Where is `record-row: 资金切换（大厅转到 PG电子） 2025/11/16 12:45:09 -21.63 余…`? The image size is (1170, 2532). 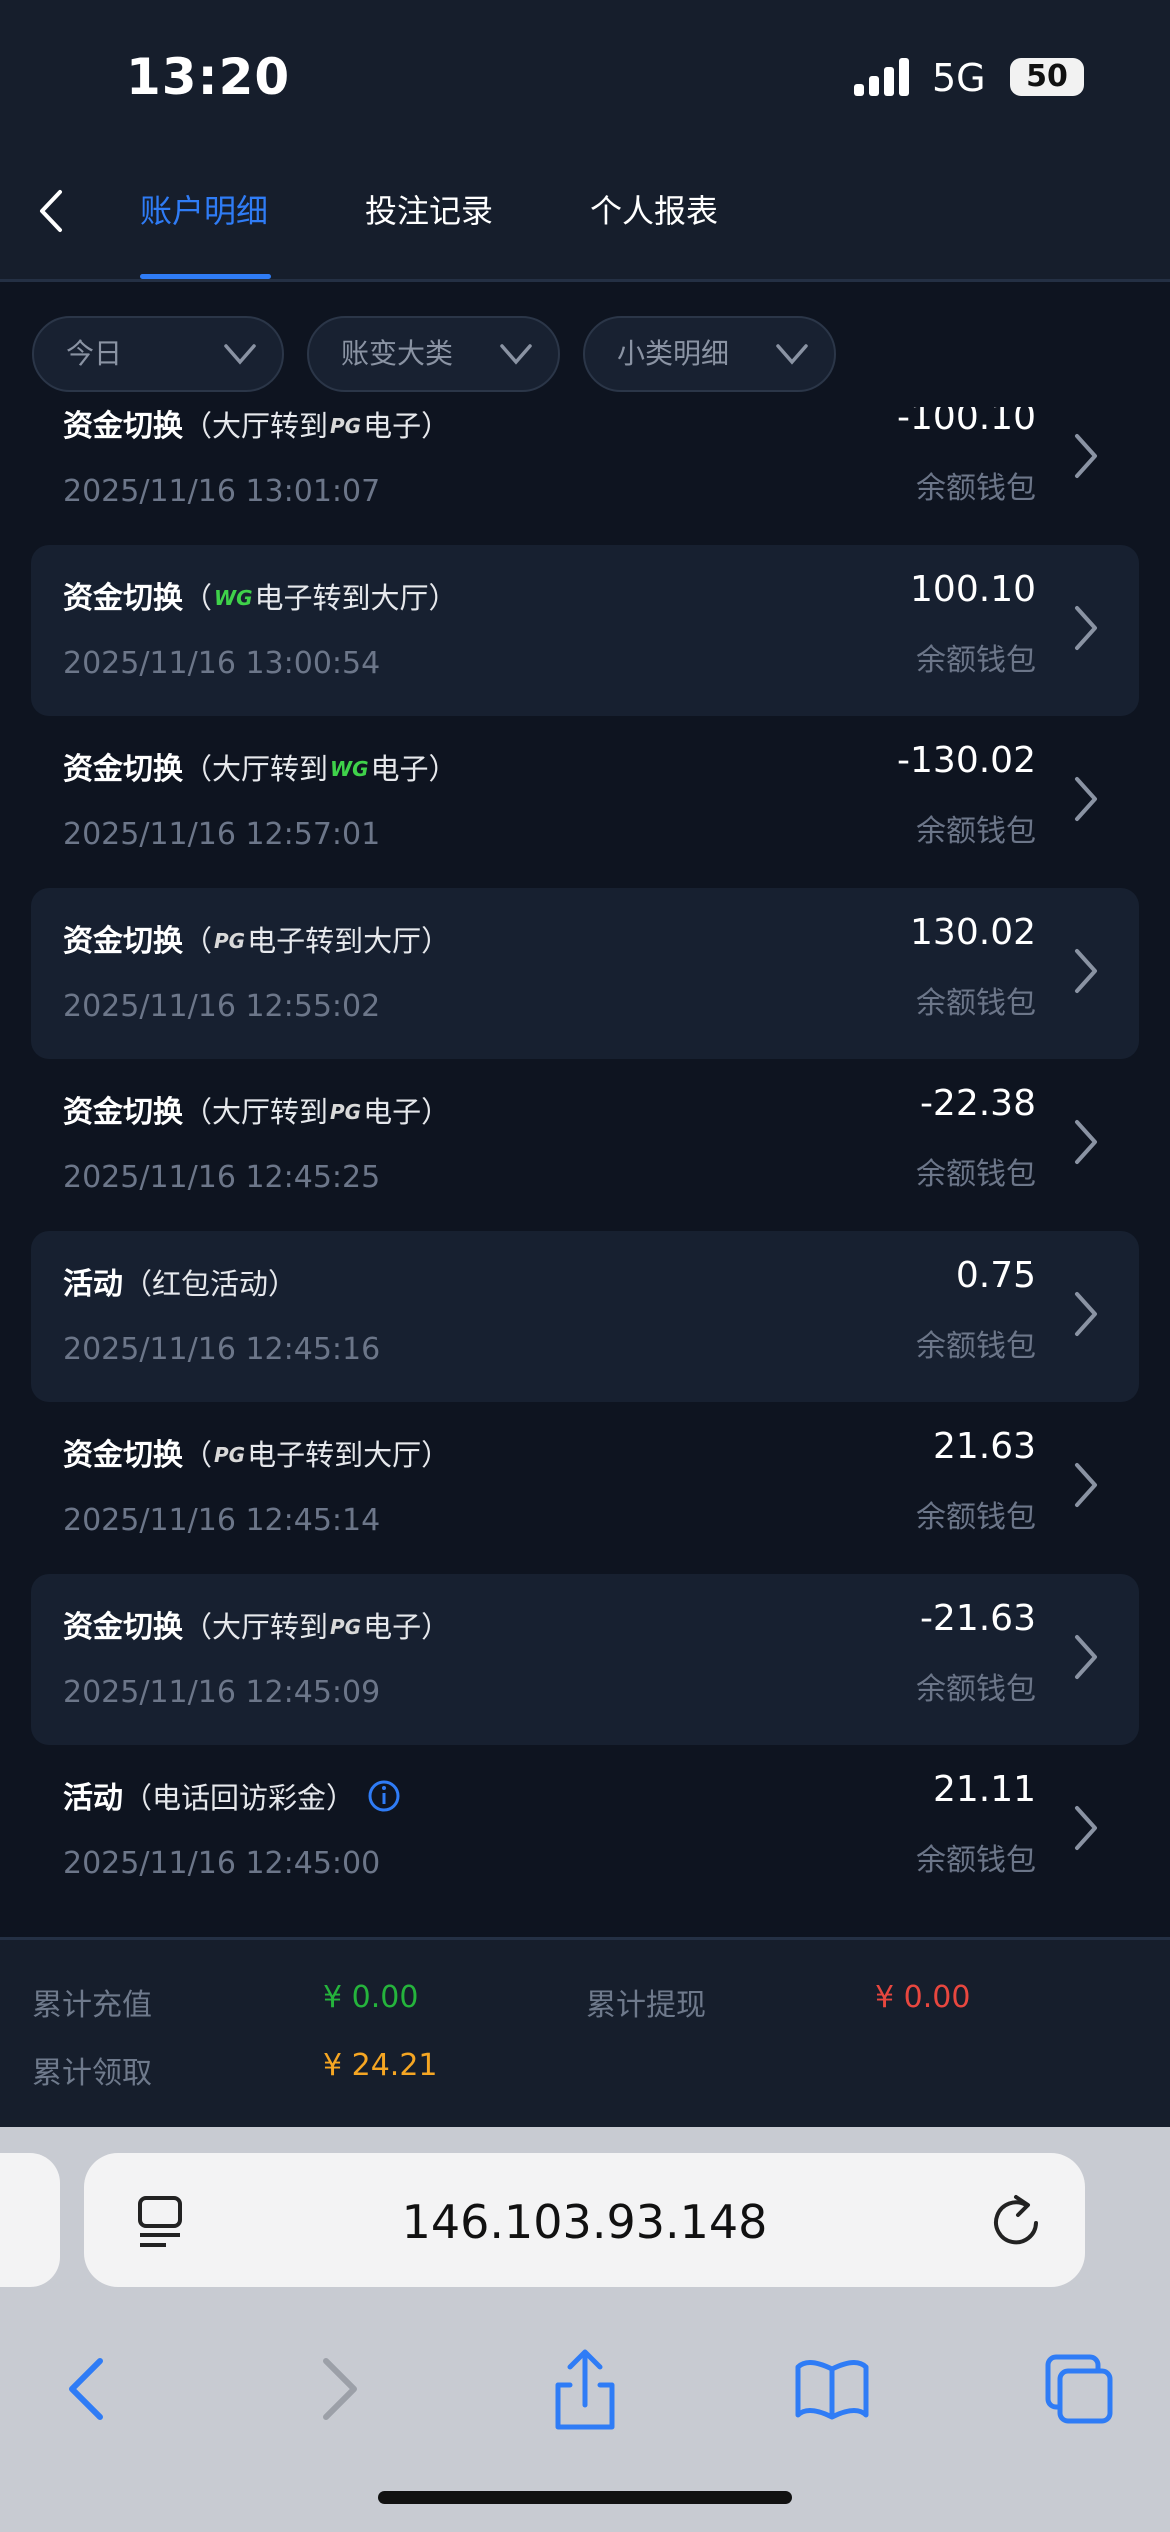 record-row: 资金切换（大厅转到 PG电子） 2025/11/16 12:45:09 -21.63 余… is located at coordinates (585, 1659).